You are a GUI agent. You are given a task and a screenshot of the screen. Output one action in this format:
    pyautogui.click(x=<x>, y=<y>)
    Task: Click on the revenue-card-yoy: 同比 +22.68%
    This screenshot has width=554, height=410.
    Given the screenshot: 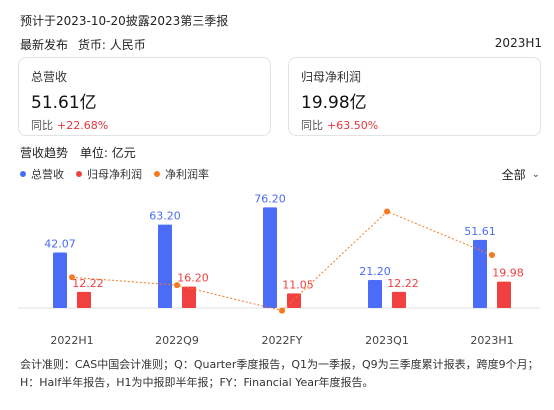 What is the action you would take?
    pyautogui.click(x=144, y=125)
    